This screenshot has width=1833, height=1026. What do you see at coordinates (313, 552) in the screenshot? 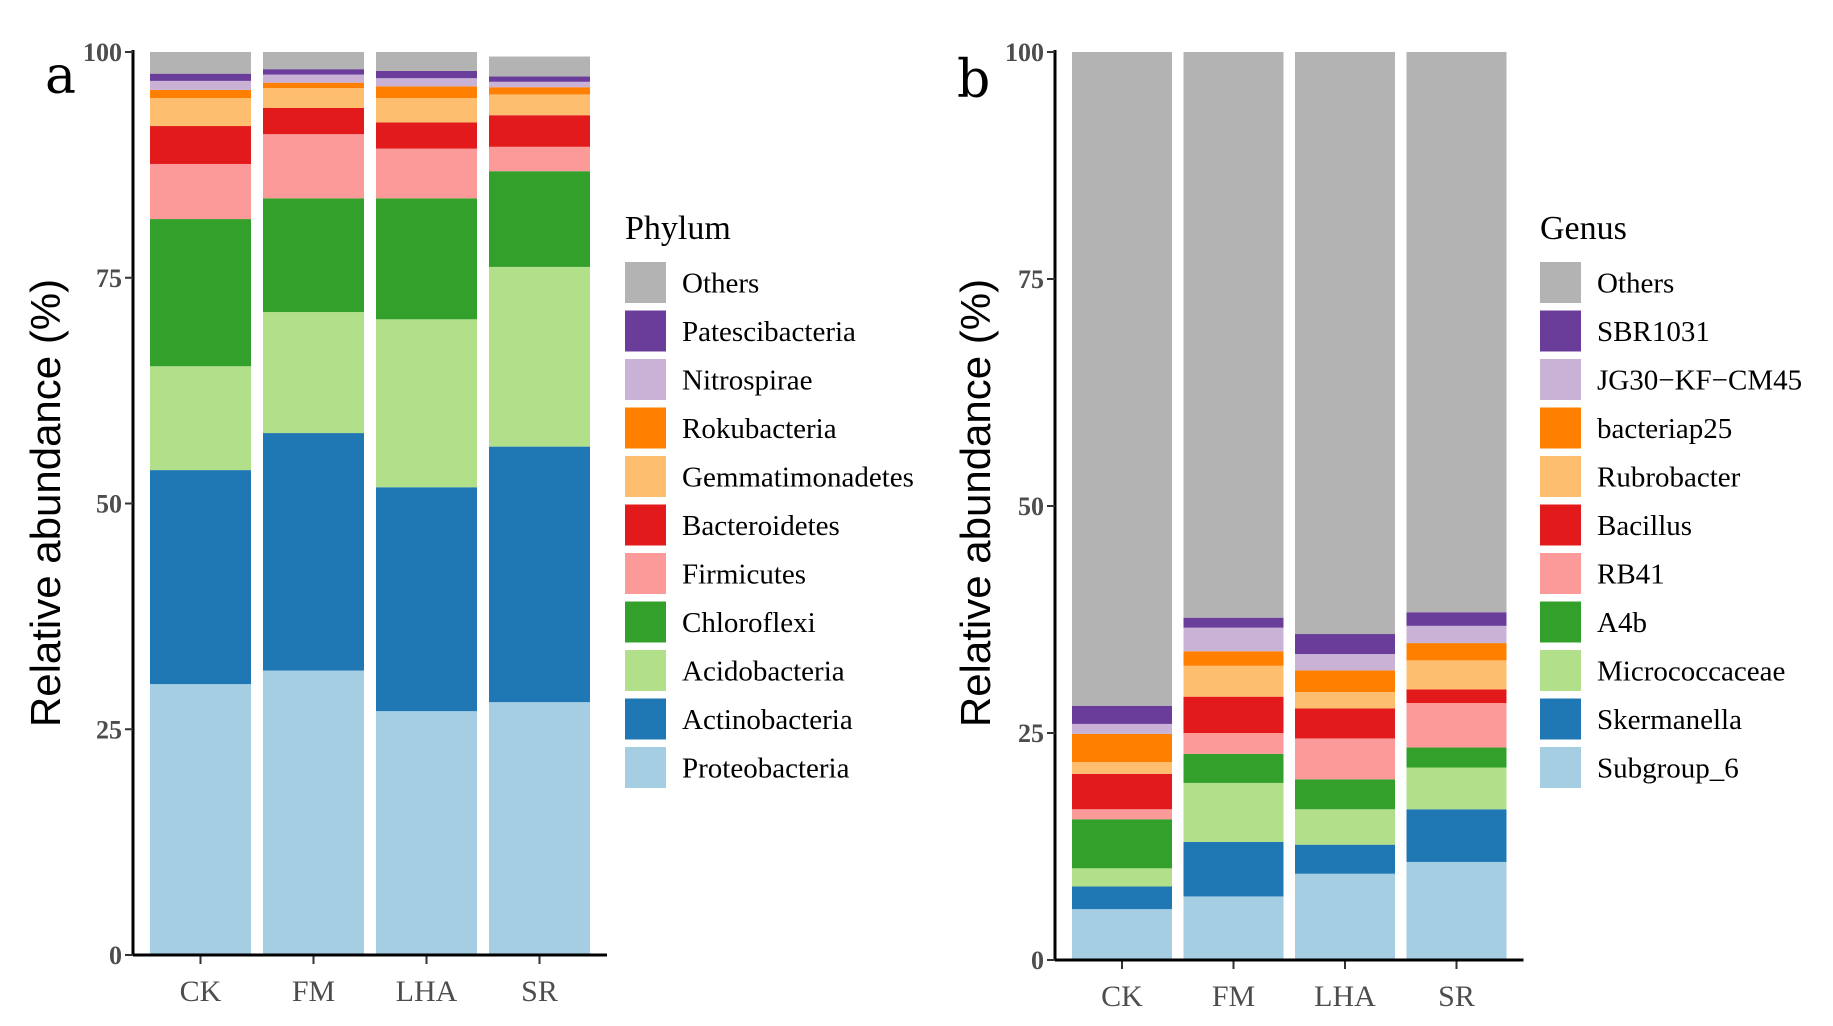
I see `panel-a-bar-fm-actinobacteria` at bounding box center [313, 552].